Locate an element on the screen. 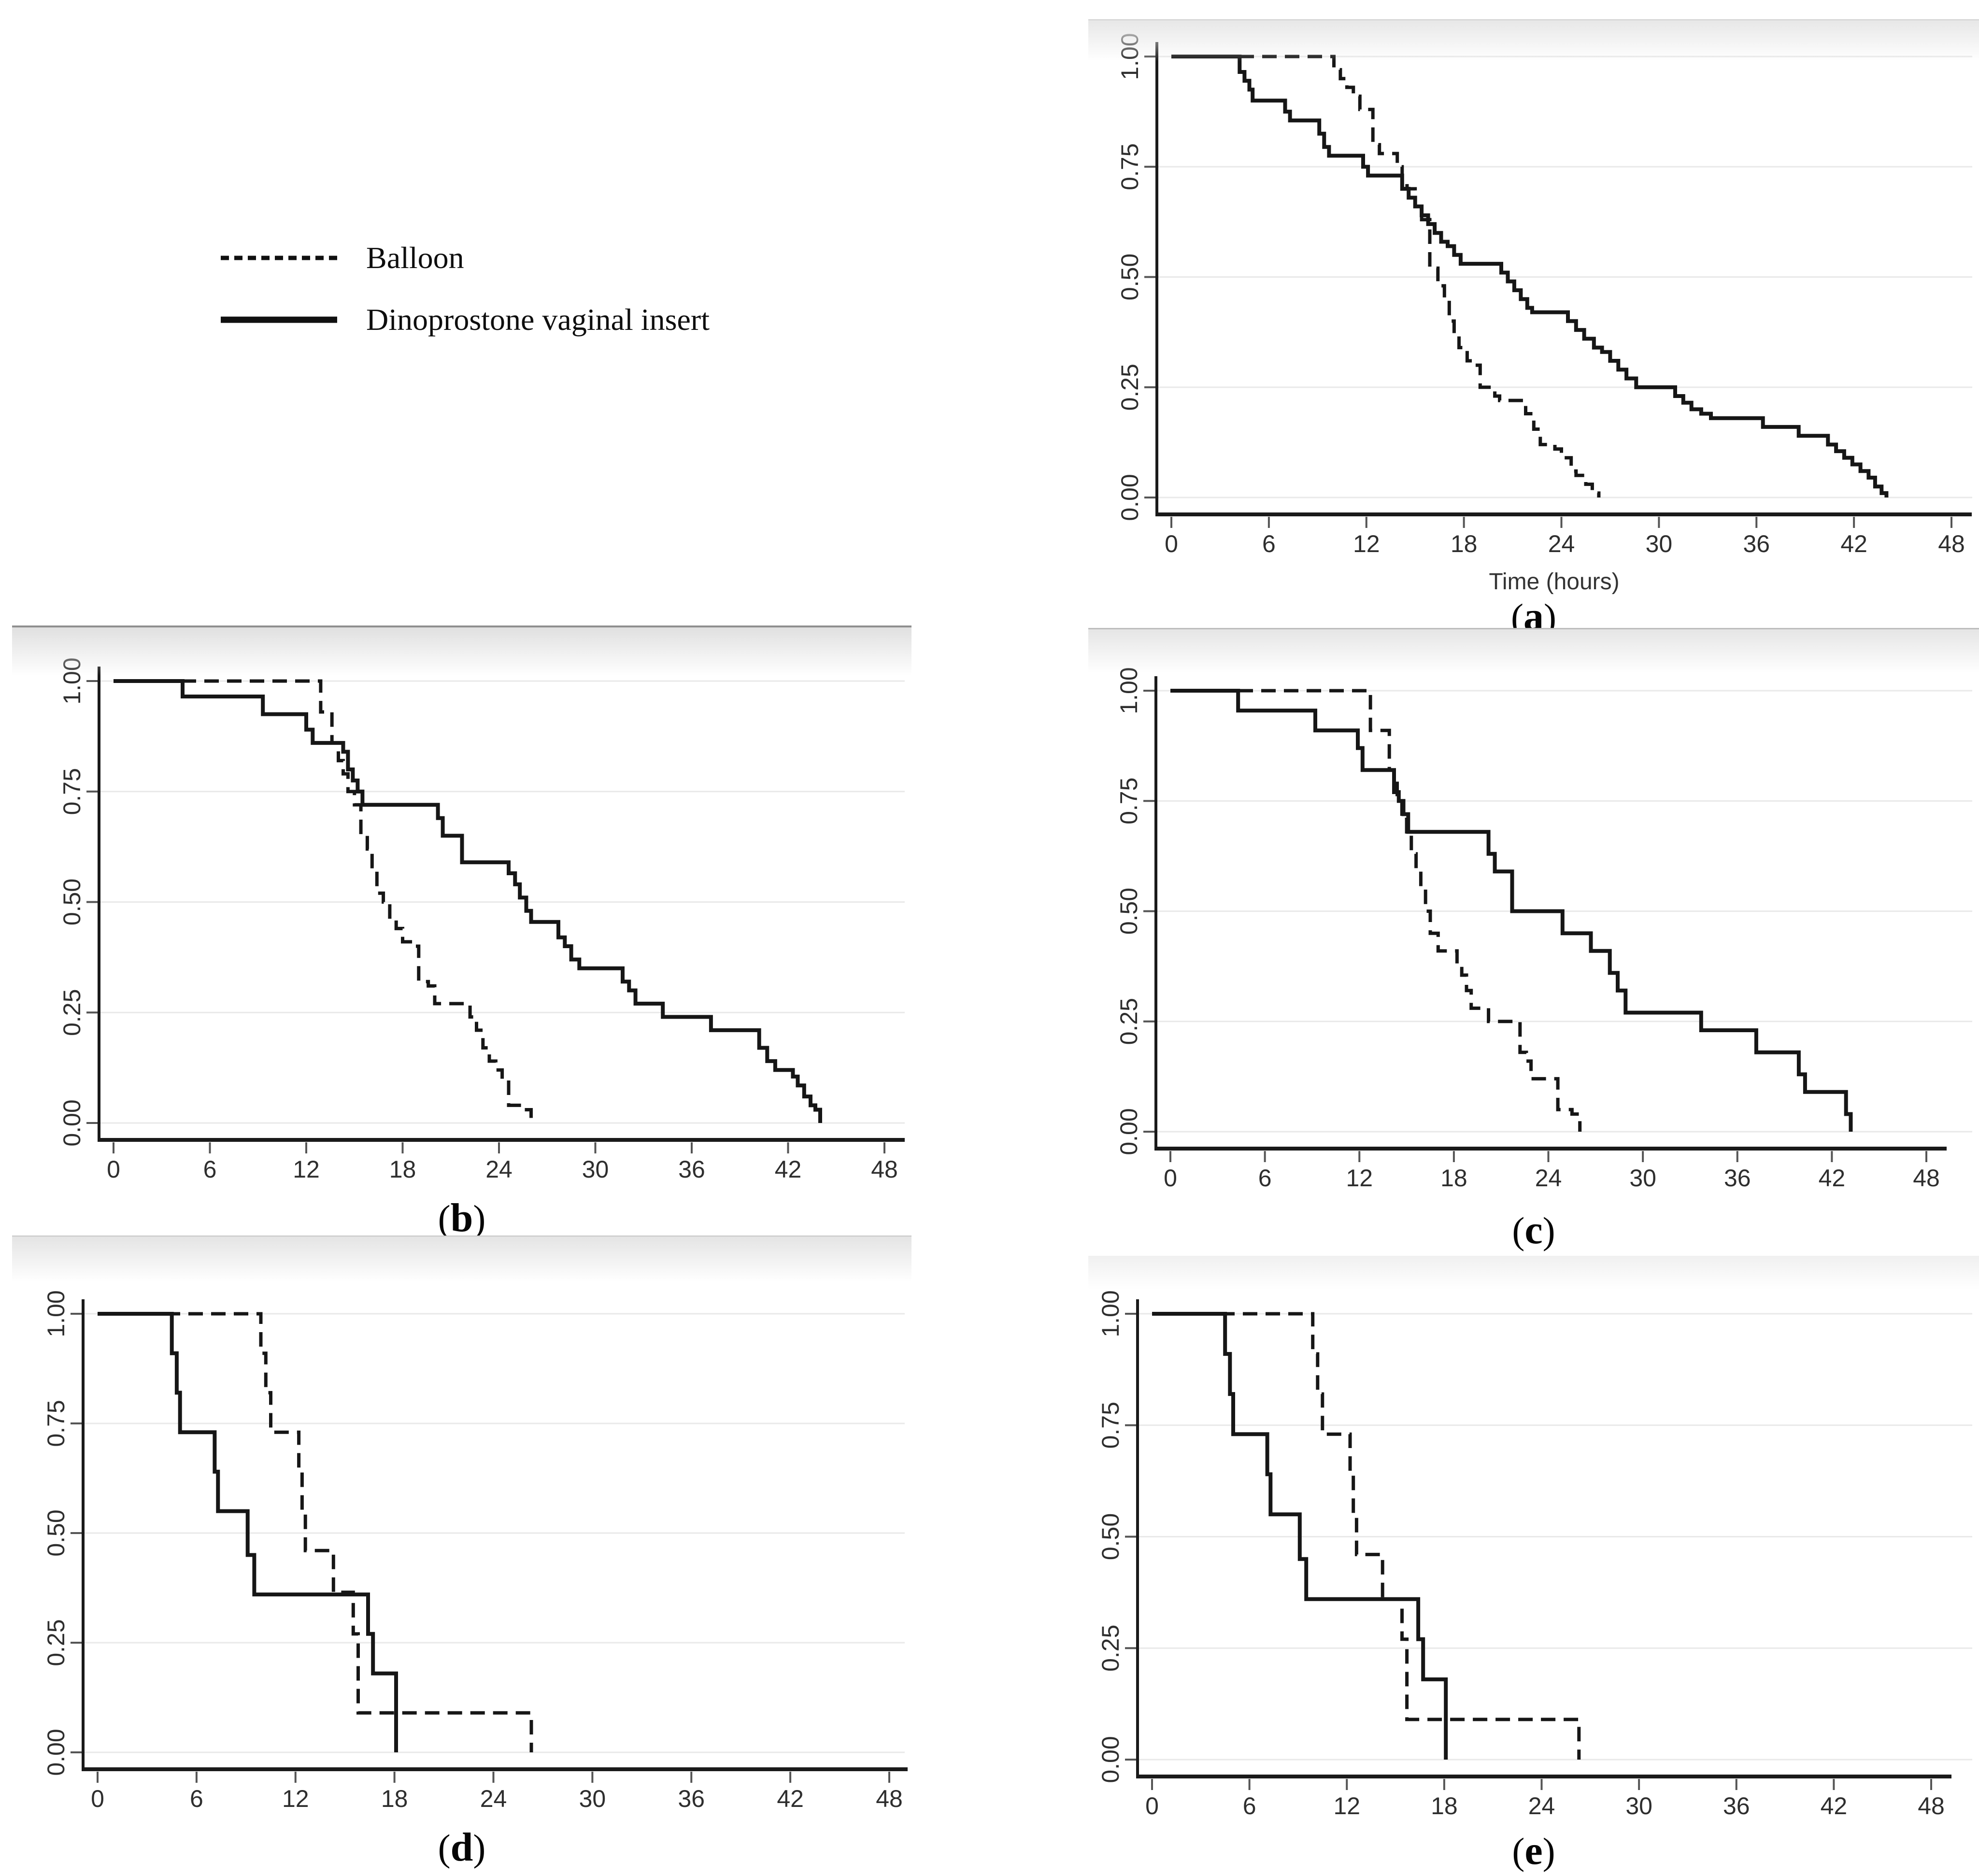  x-axis-title: Time (hours) is located at coordinates (1554, 582).